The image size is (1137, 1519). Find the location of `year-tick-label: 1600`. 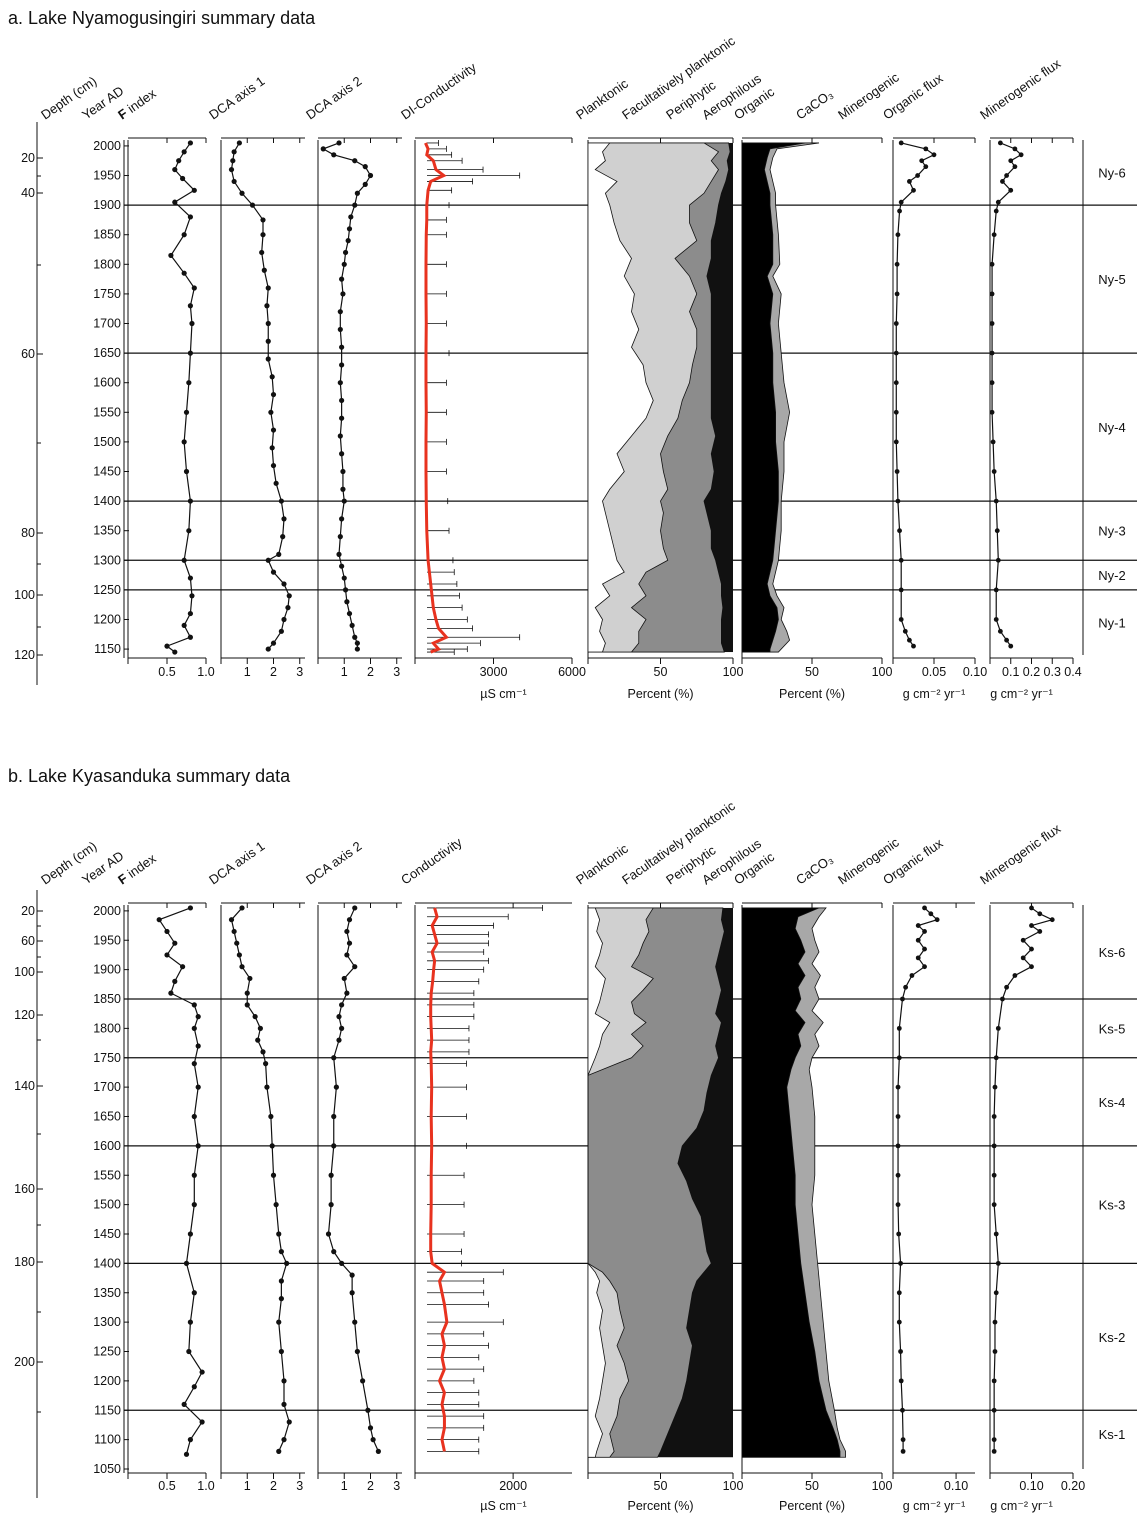

year-tick-label: 1600 is located at coordinates (107, 383).